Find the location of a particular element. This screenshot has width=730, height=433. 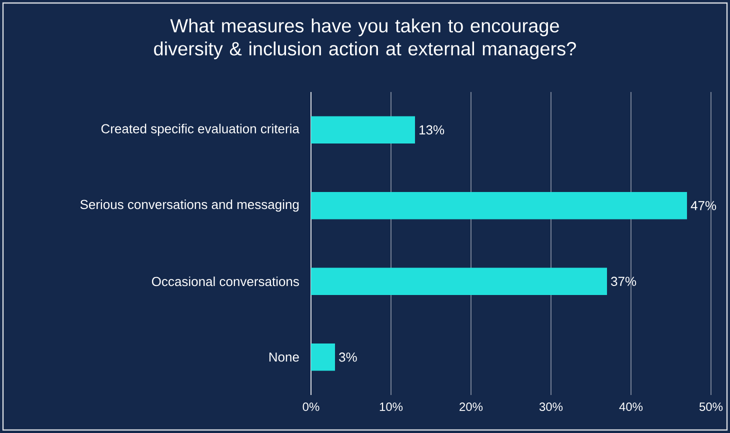

chart-title: What measures have you taken to encourage diversity & inclusion action at external managers? is located at coordinates (365, 39).